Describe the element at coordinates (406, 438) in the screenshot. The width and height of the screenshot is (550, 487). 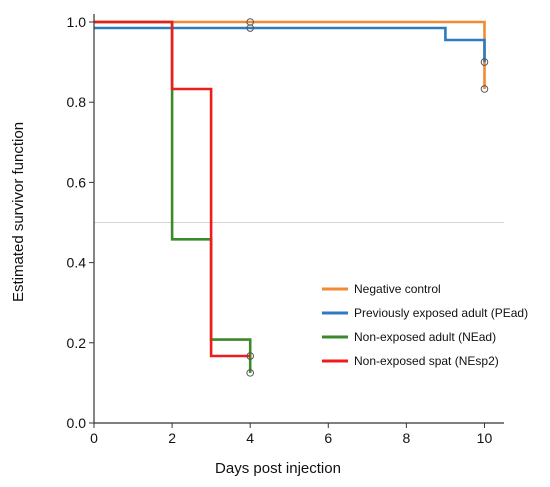
I see `x-tick-label: 8` at that location.